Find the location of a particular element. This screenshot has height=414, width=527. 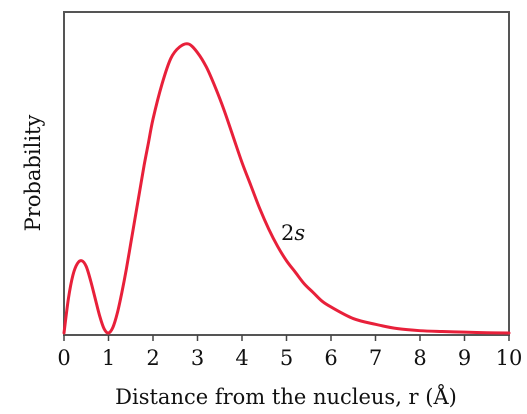

x-axis-label: Distance from the nucleus, r (Å) is located at coordinates (286, 396).